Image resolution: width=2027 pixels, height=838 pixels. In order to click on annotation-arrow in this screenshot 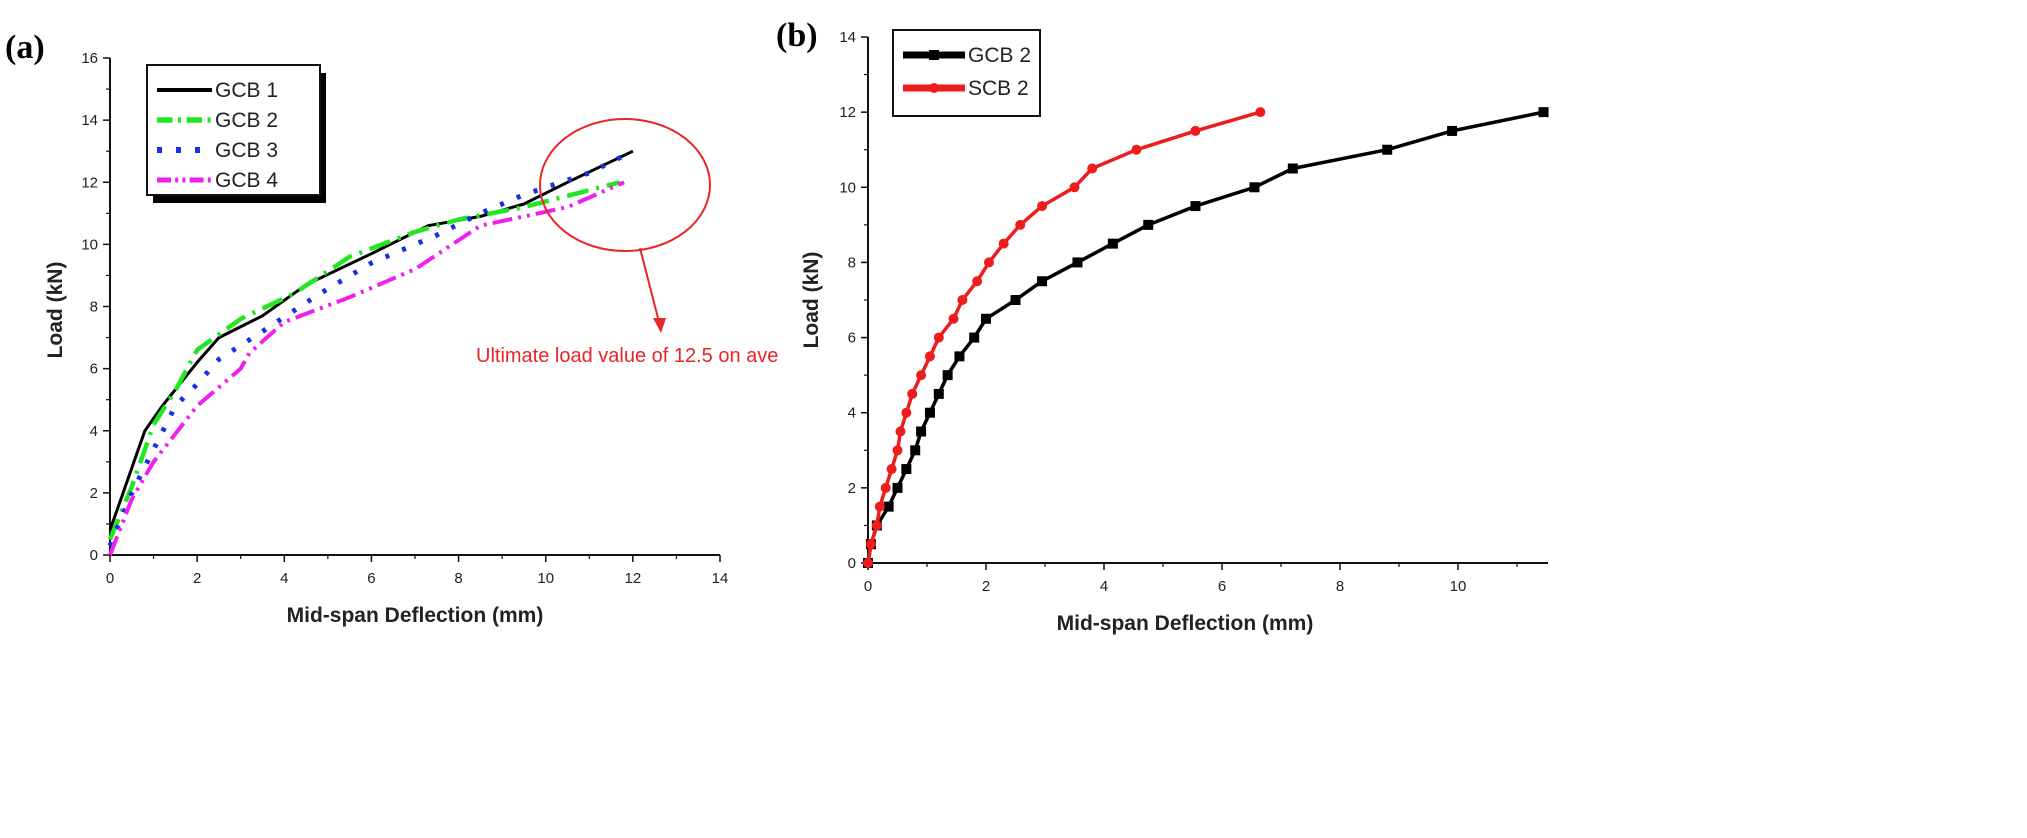, I will do `click(649, 285)`.